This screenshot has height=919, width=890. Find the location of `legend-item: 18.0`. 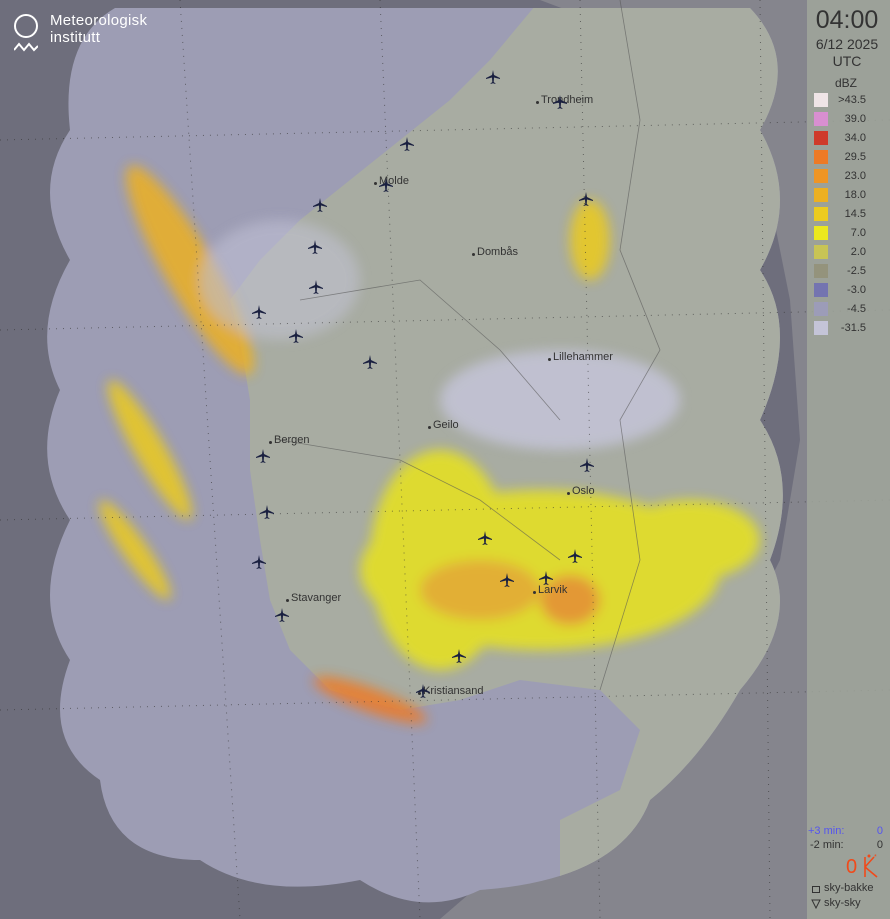

legend-item: 18.0 is located at coordinates (852, 195).